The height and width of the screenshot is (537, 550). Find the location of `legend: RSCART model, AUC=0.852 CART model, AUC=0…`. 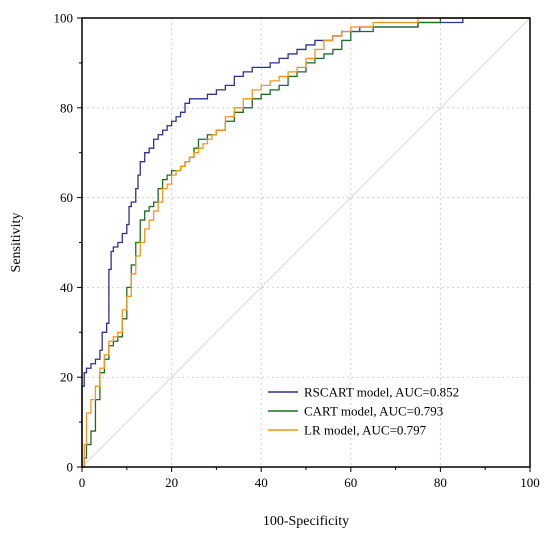

legend: RSCART model, AUC=0.852 CART model, AUC=0… is located at coordinates (363, 411).